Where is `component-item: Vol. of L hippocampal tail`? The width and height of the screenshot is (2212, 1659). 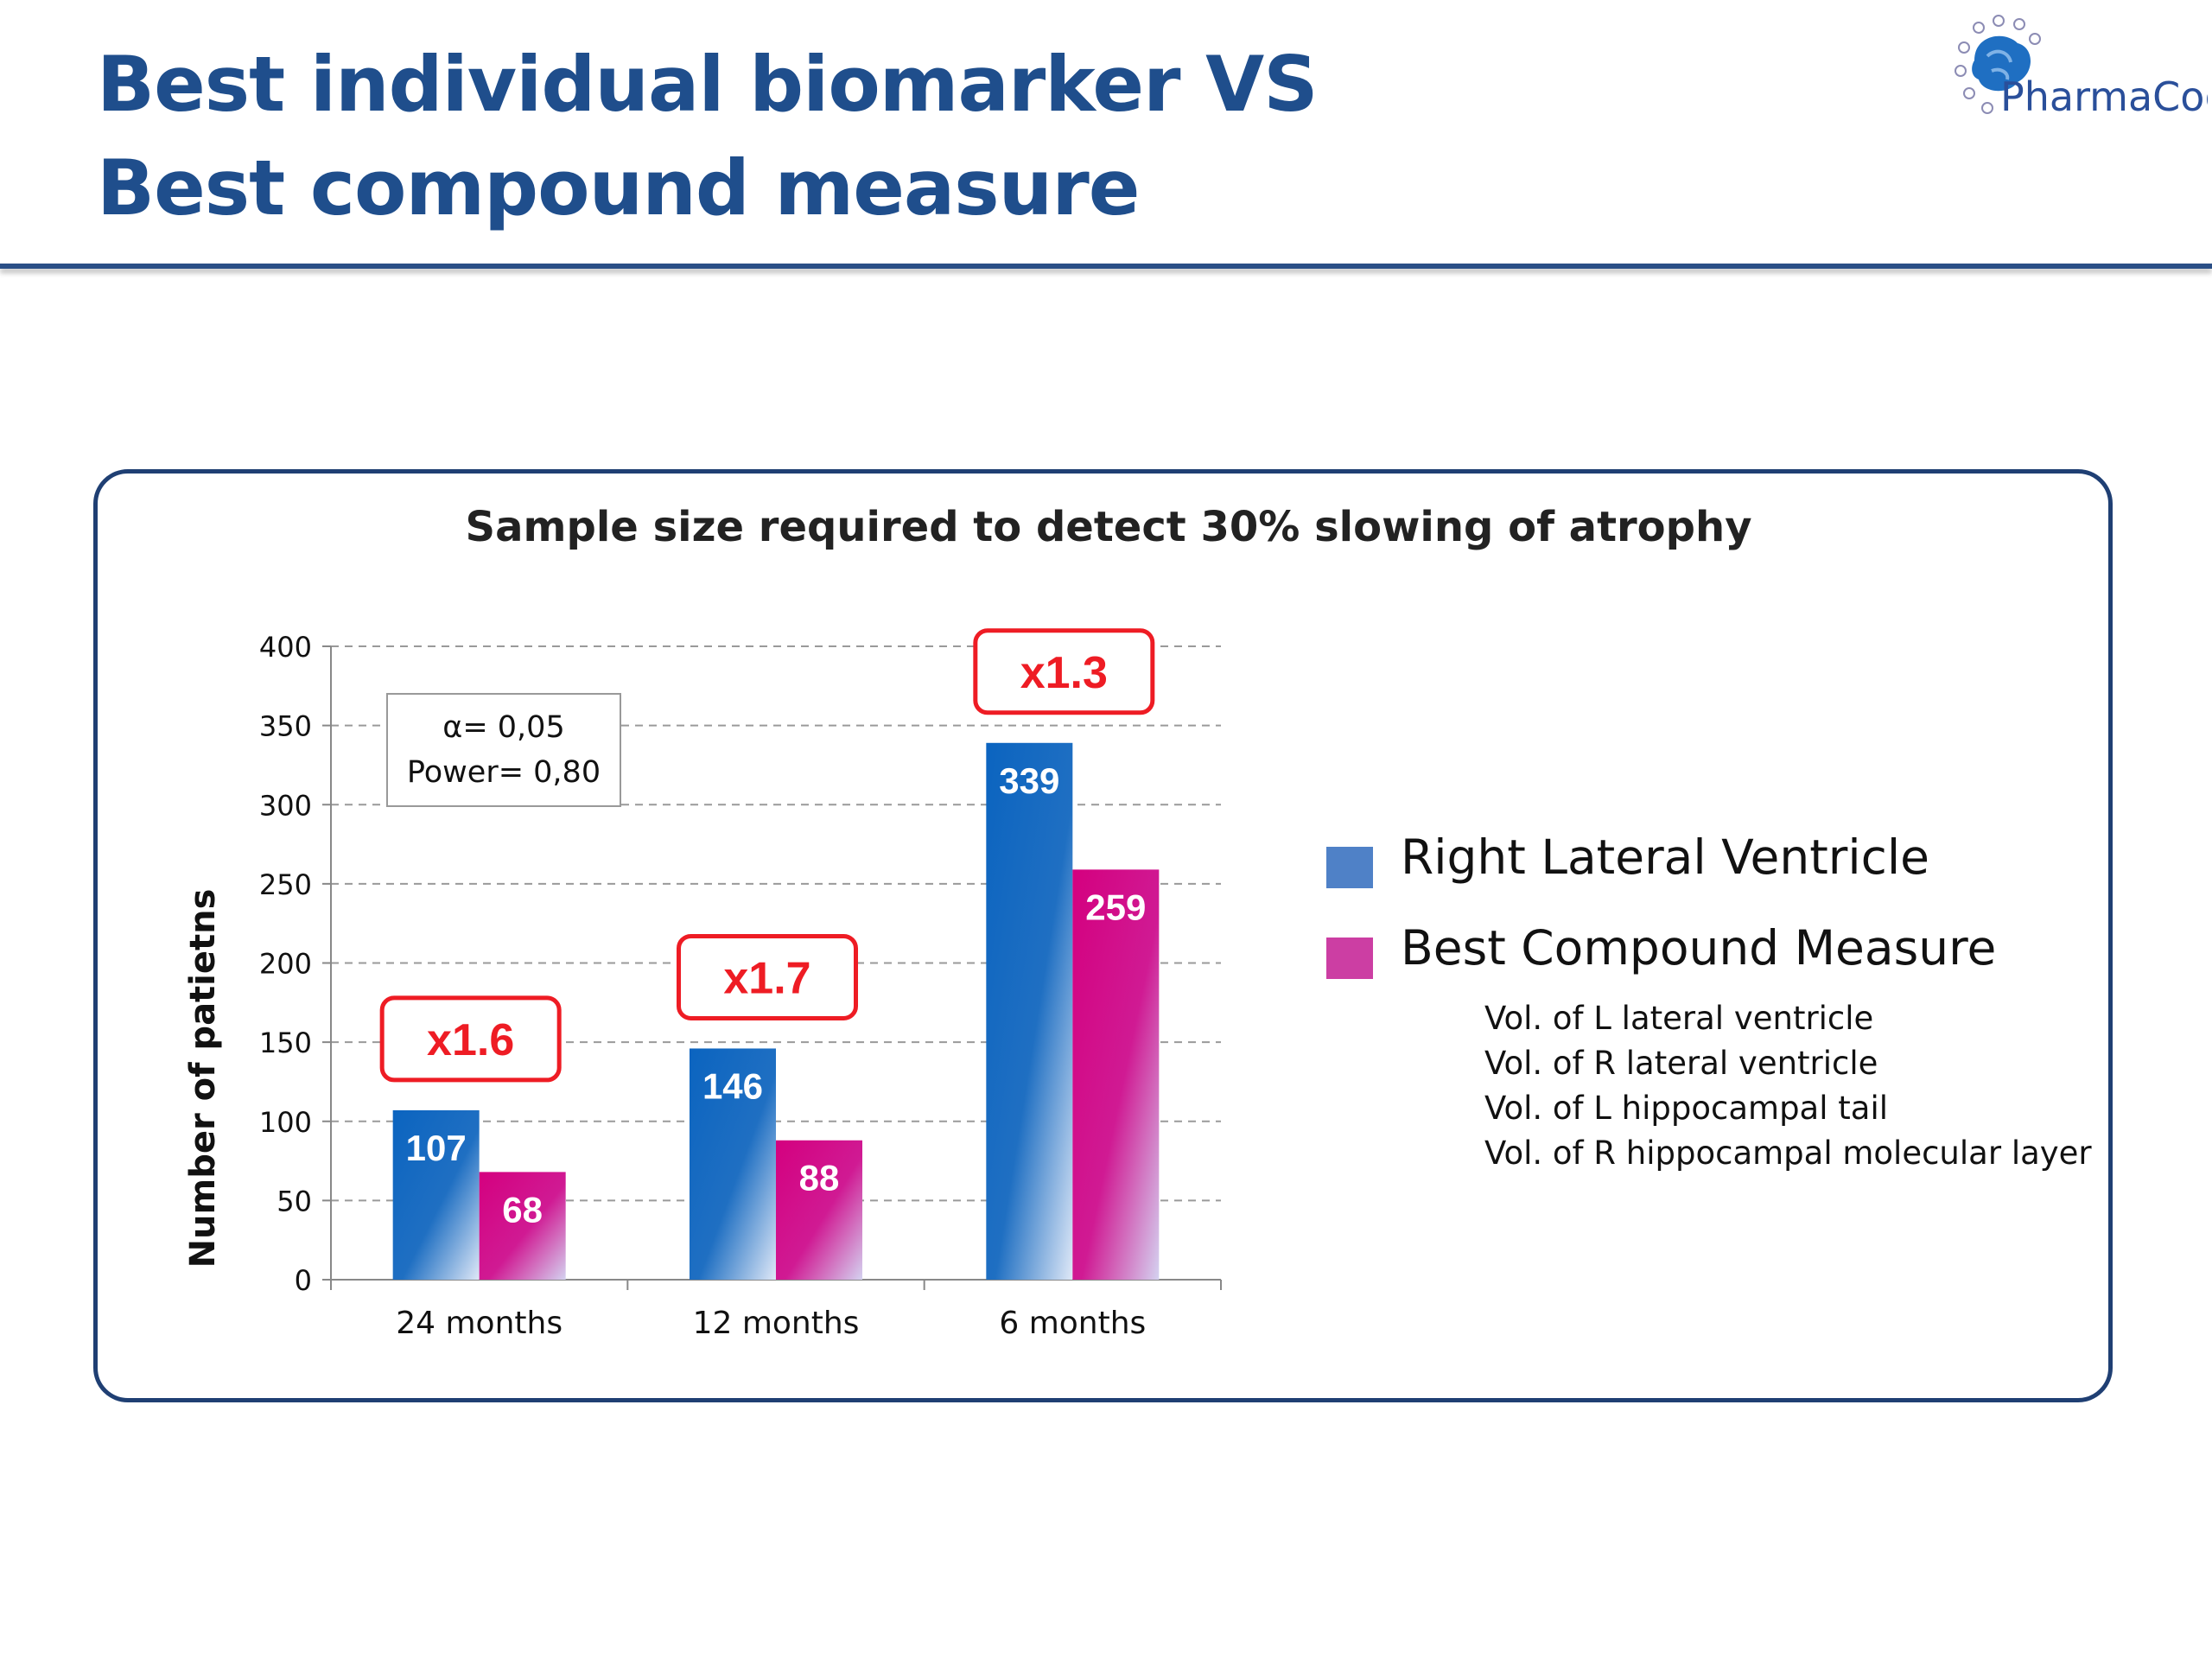 component-item: Vol. of L hippocampal tail is located at coordinates (1686, 1108).